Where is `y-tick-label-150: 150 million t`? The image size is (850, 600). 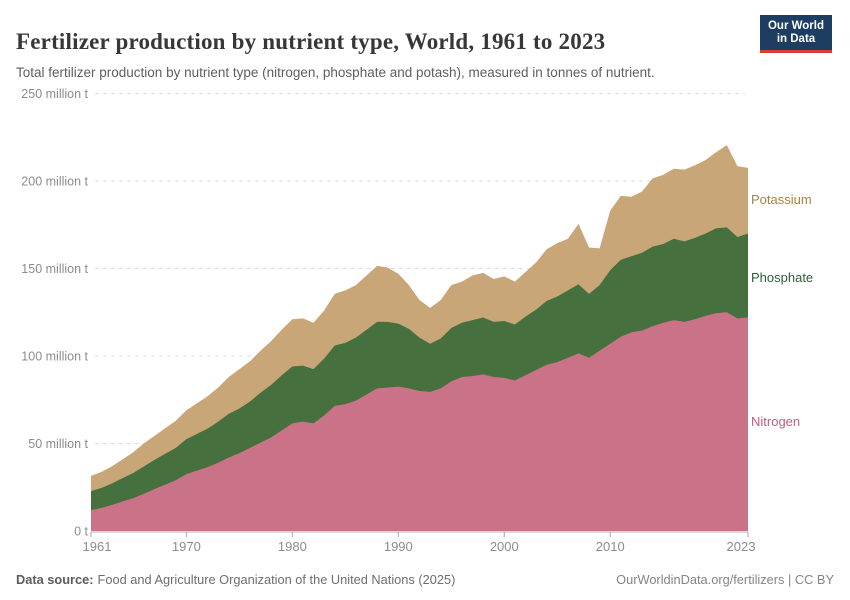 y-tick-label-150: 150 million t is located at coordinates (54, 269).